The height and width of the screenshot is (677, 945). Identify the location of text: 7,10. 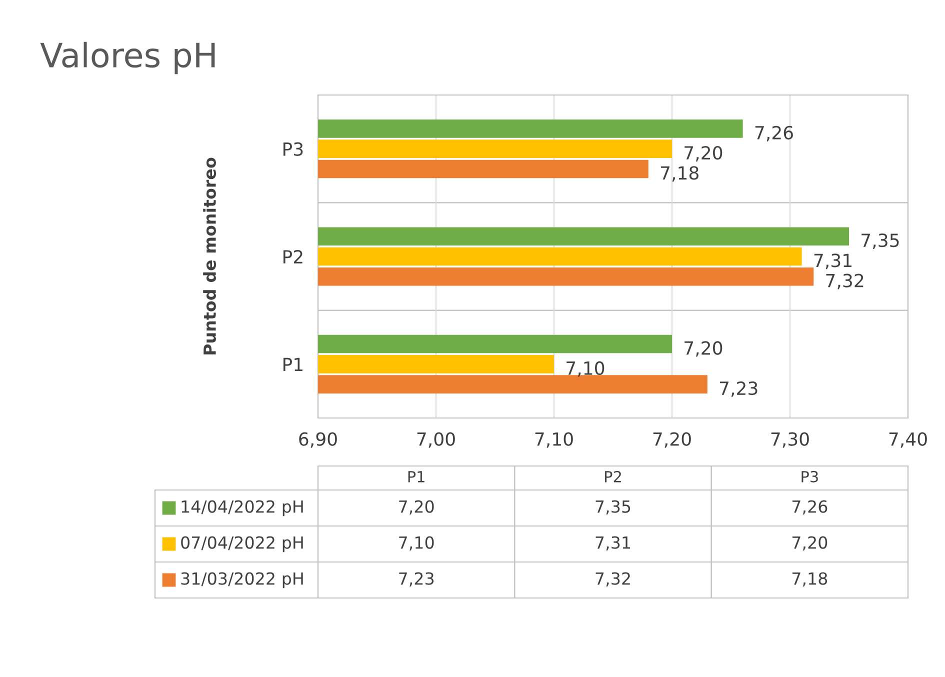
(416, 543).